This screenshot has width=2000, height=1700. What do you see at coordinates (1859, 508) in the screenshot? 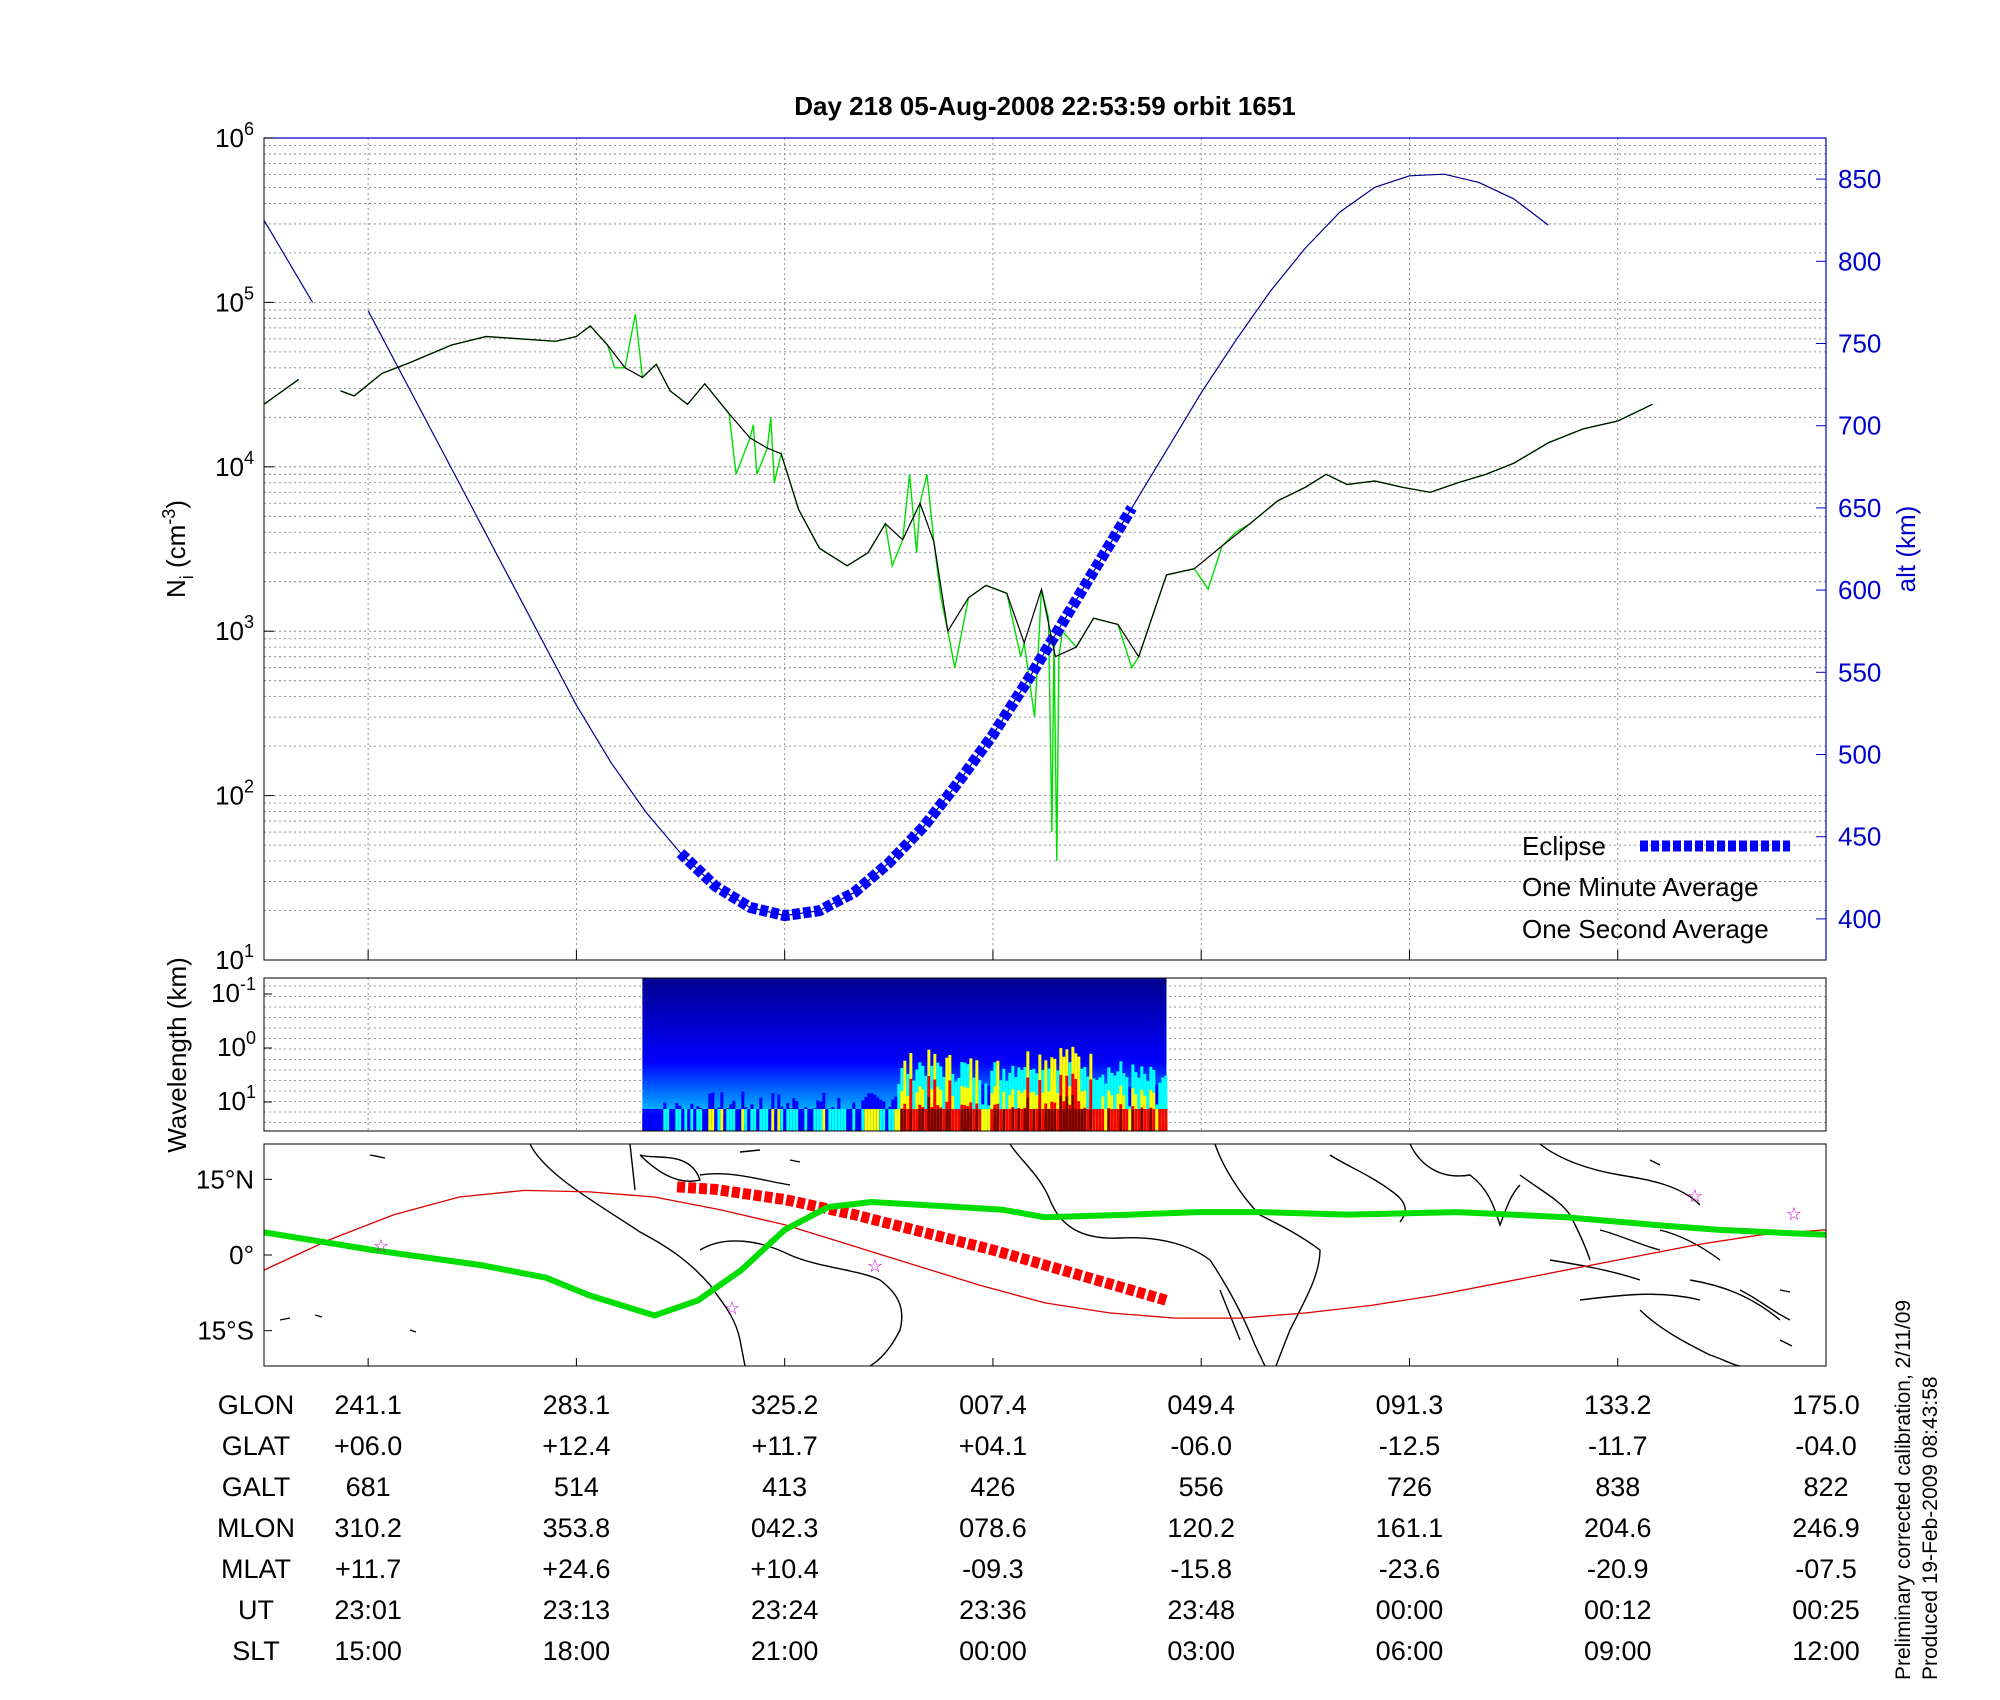
I see `y2-tick-label: 650` at bounding box center [1859, 508].